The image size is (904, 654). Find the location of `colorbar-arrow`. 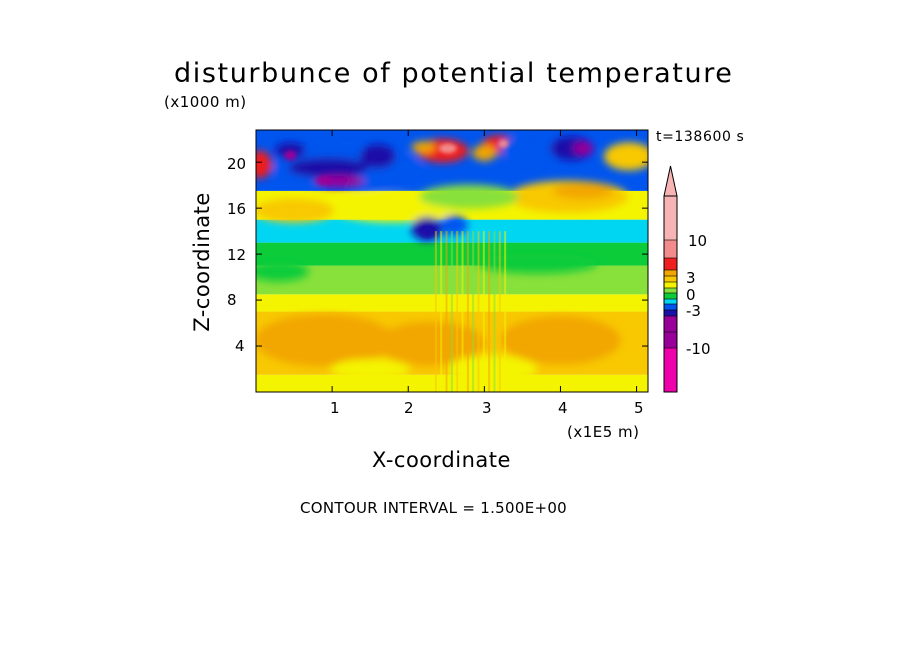

colorbar-arrow is located at coordinates (670, 181).